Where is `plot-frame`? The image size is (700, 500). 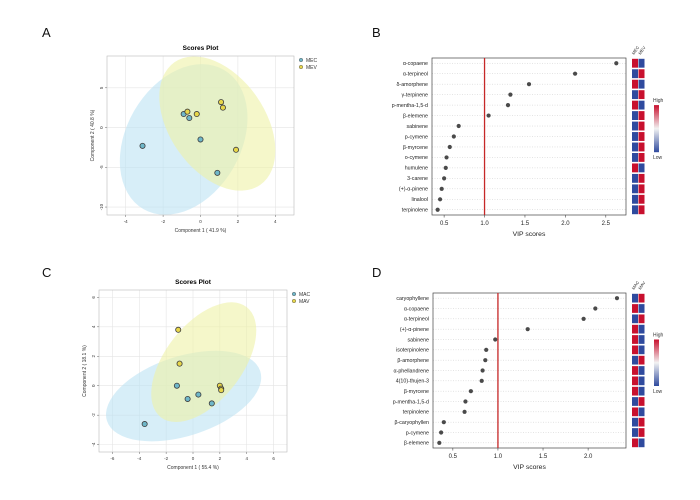
plot-frame is located at coordinates (529, 136).